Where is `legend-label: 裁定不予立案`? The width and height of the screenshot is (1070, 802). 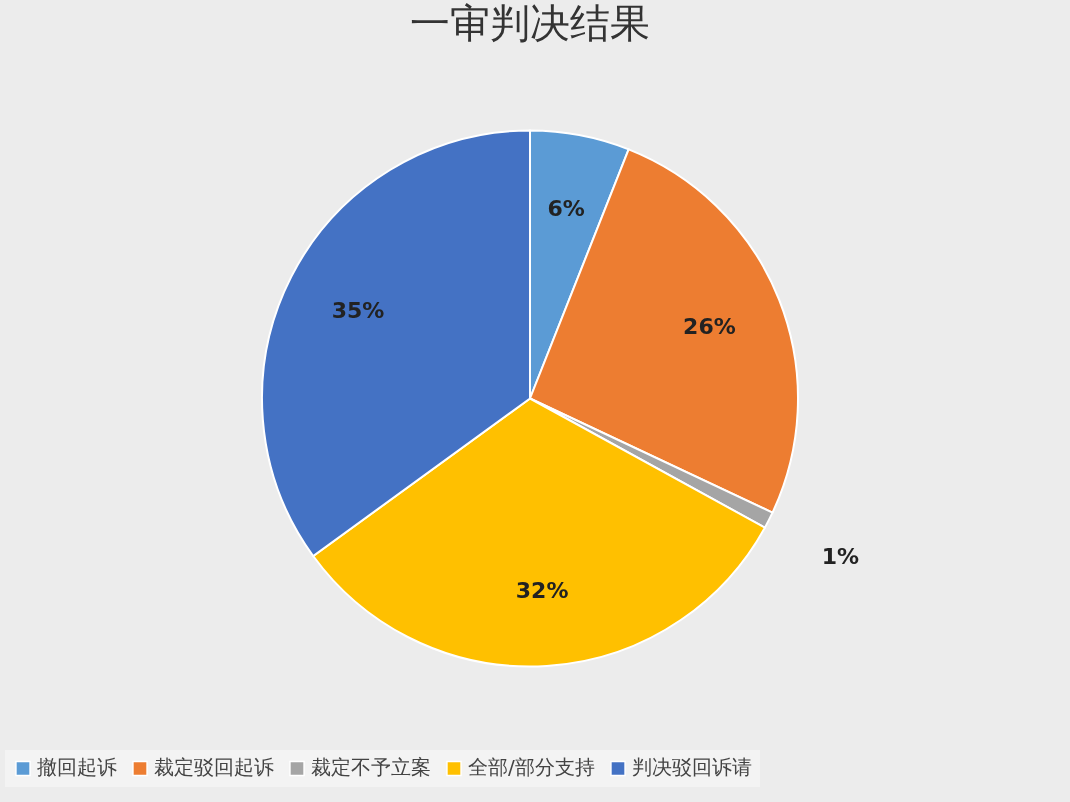
legend-label: 裁定不予立案 is located at coordinates (371, 767).